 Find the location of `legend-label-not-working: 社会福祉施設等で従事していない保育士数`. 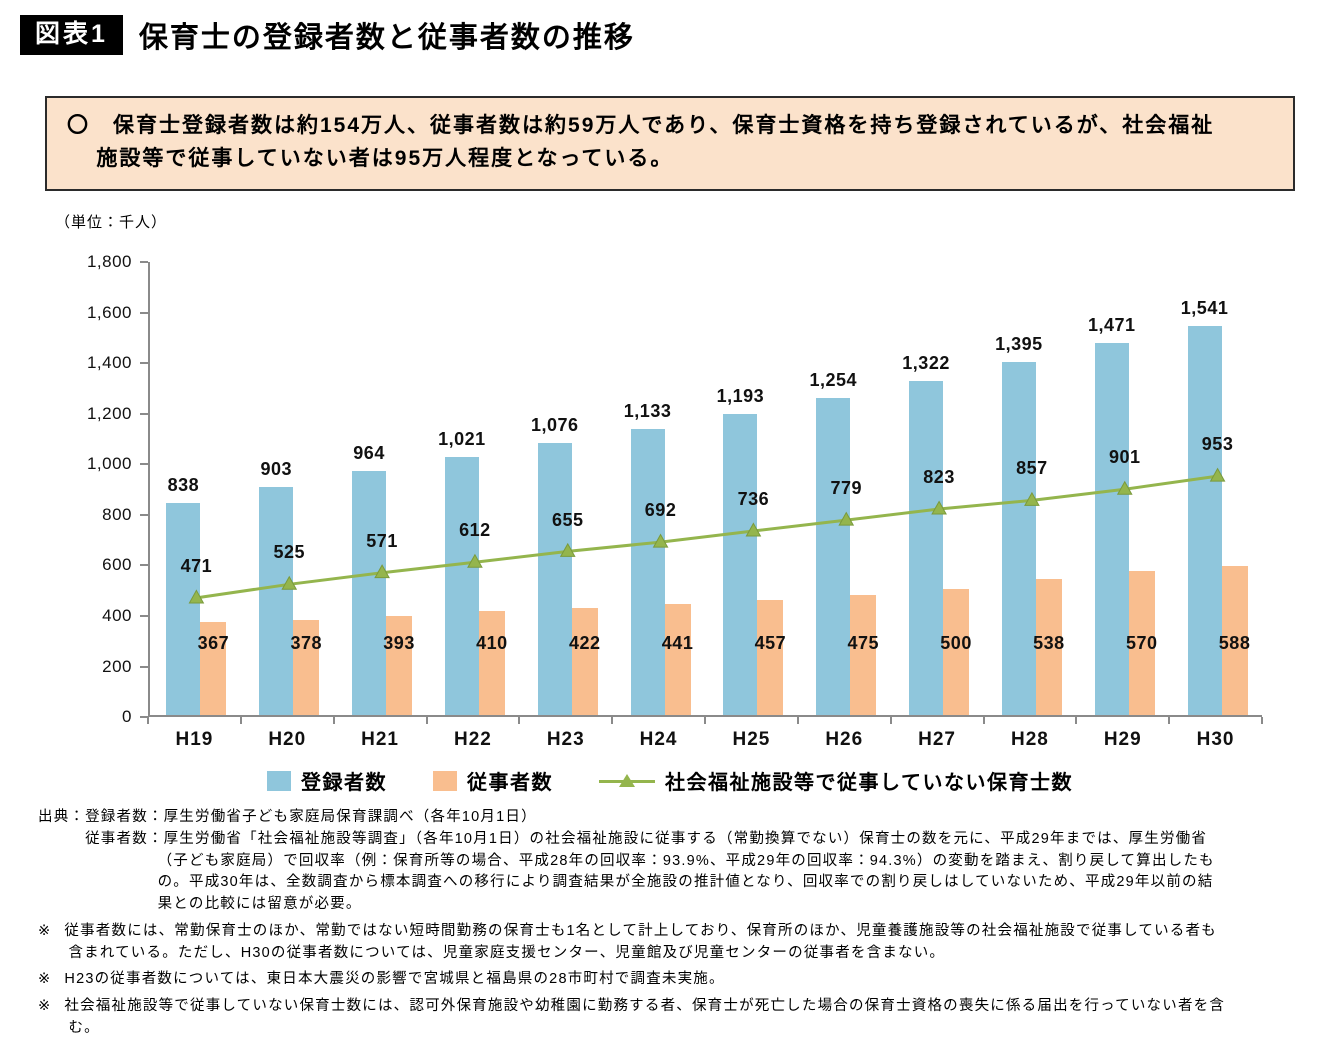

legend-label-not-working: 社会福祉施設等で従事していない保育士数 is located at coordinates (869, 783).